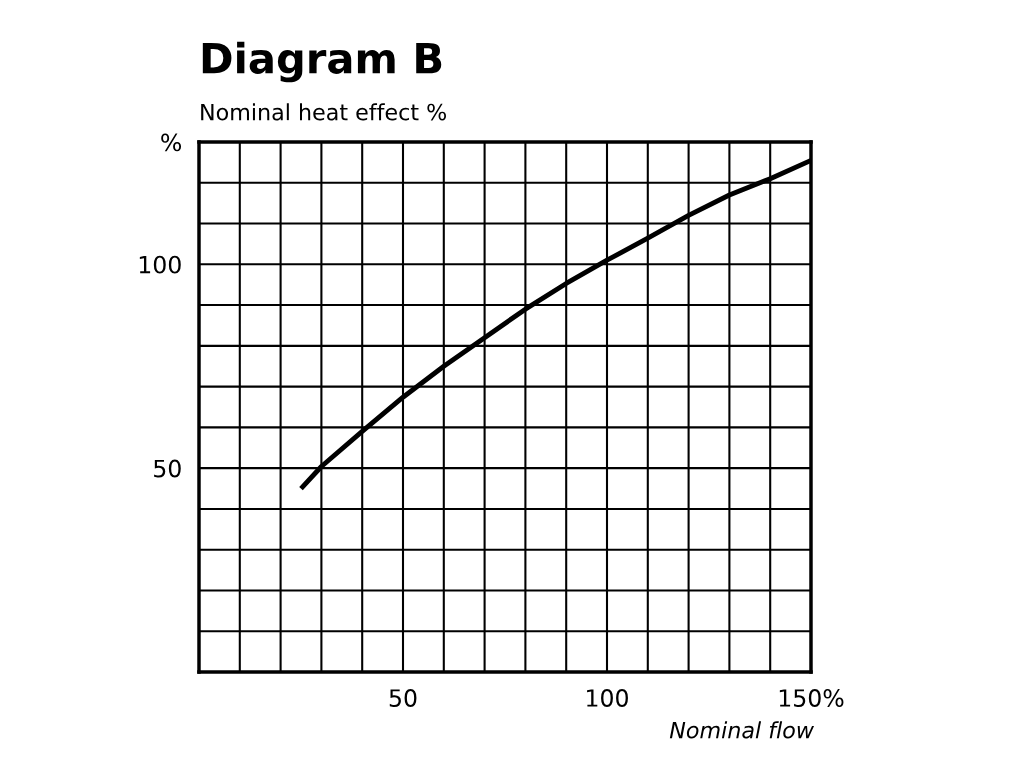 This screenshot has height=768, width=1024. I want to click on chart-title: Diagram B, so click(322, 62).